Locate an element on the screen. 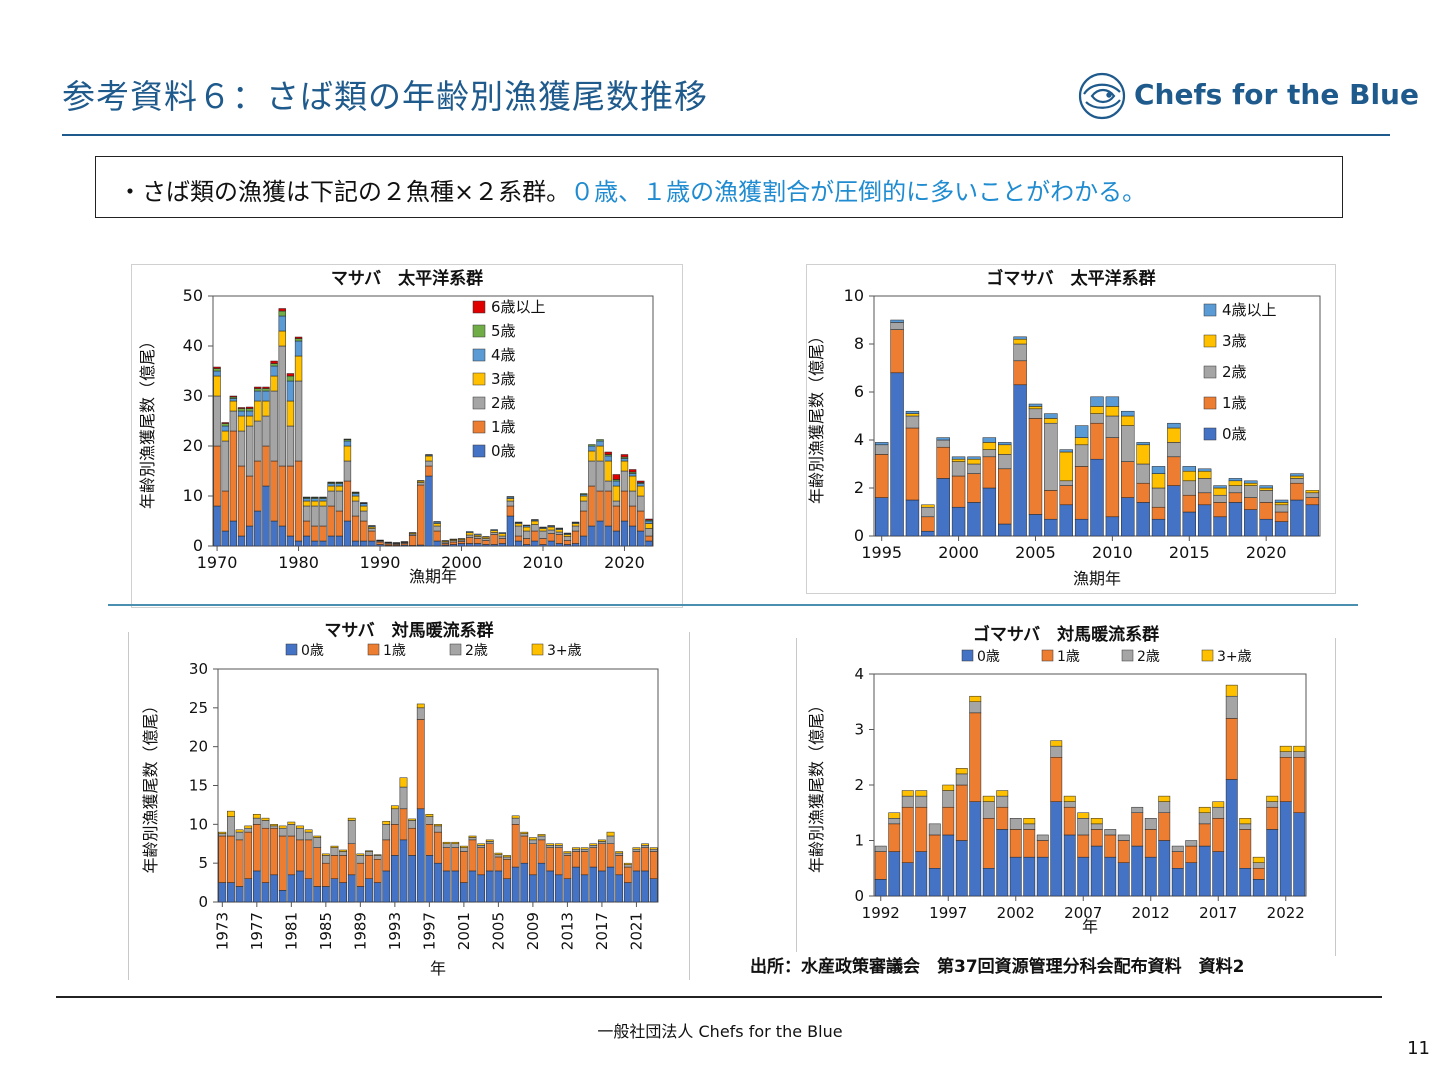  legend-label: 4歳 is located at coordinates (503, 355).